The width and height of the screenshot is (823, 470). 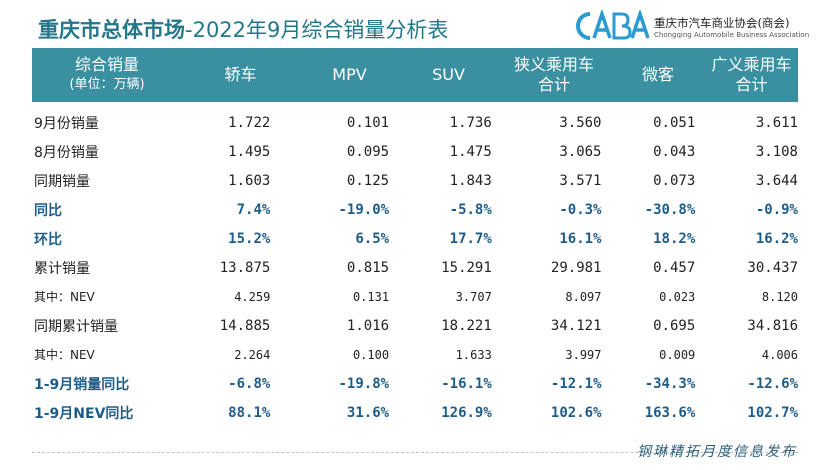 What do you see at coordinates (82, 384) in the screenshot?
I see `row-label: 1-9月销量同比` at bounding box center [82, 384].